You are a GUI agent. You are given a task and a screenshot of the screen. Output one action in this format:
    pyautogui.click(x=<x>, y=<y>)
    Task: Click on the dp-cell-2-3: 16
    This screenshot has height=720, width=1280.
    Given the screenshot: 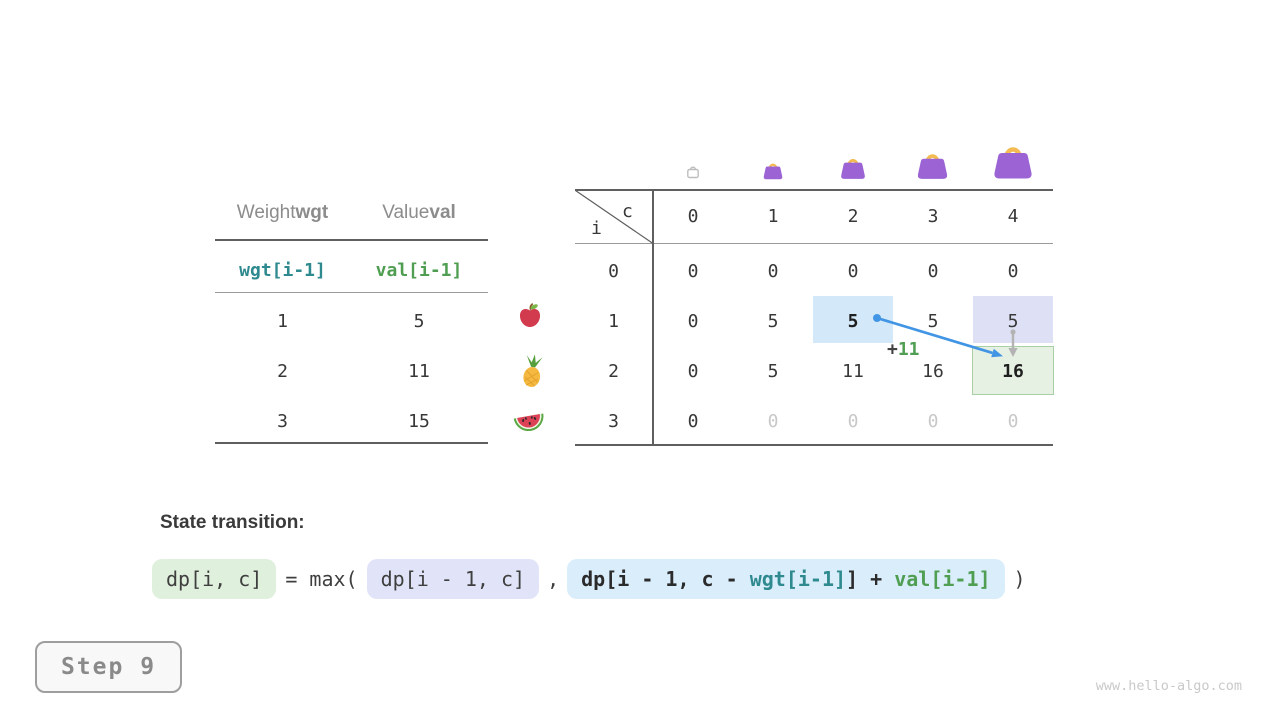 What is the action you would take?
    pyautogui.click(x=933, y=371)
    